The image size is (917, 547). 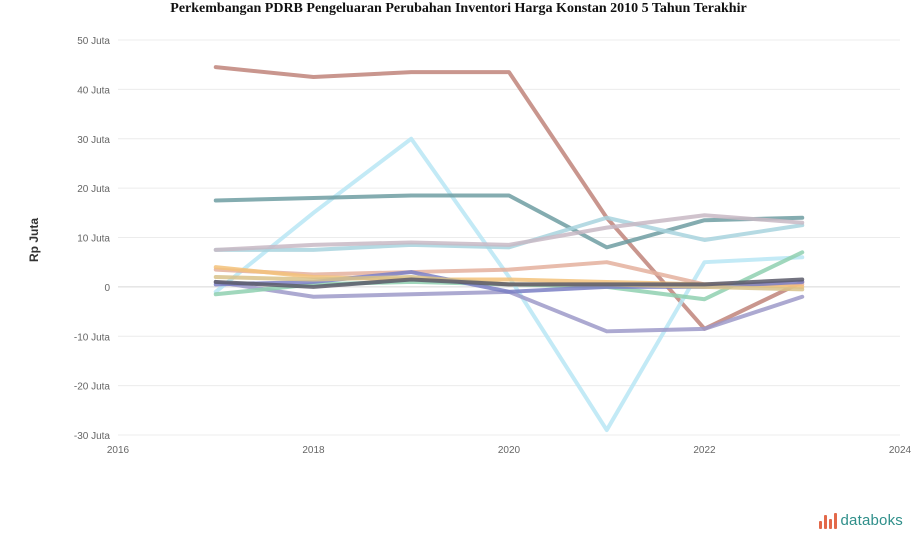 What do you see at coordinates (93, 41) in the screenshot?
I see `y-tick-label: 50 Juta` at bounding box center [93, 41].